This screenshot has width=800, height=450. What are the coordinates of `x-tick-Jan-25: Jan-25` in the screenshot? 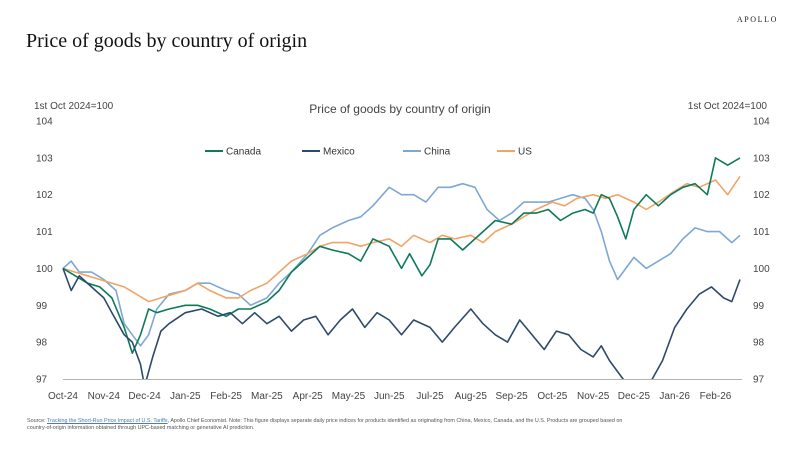 It's located at (185, 396).